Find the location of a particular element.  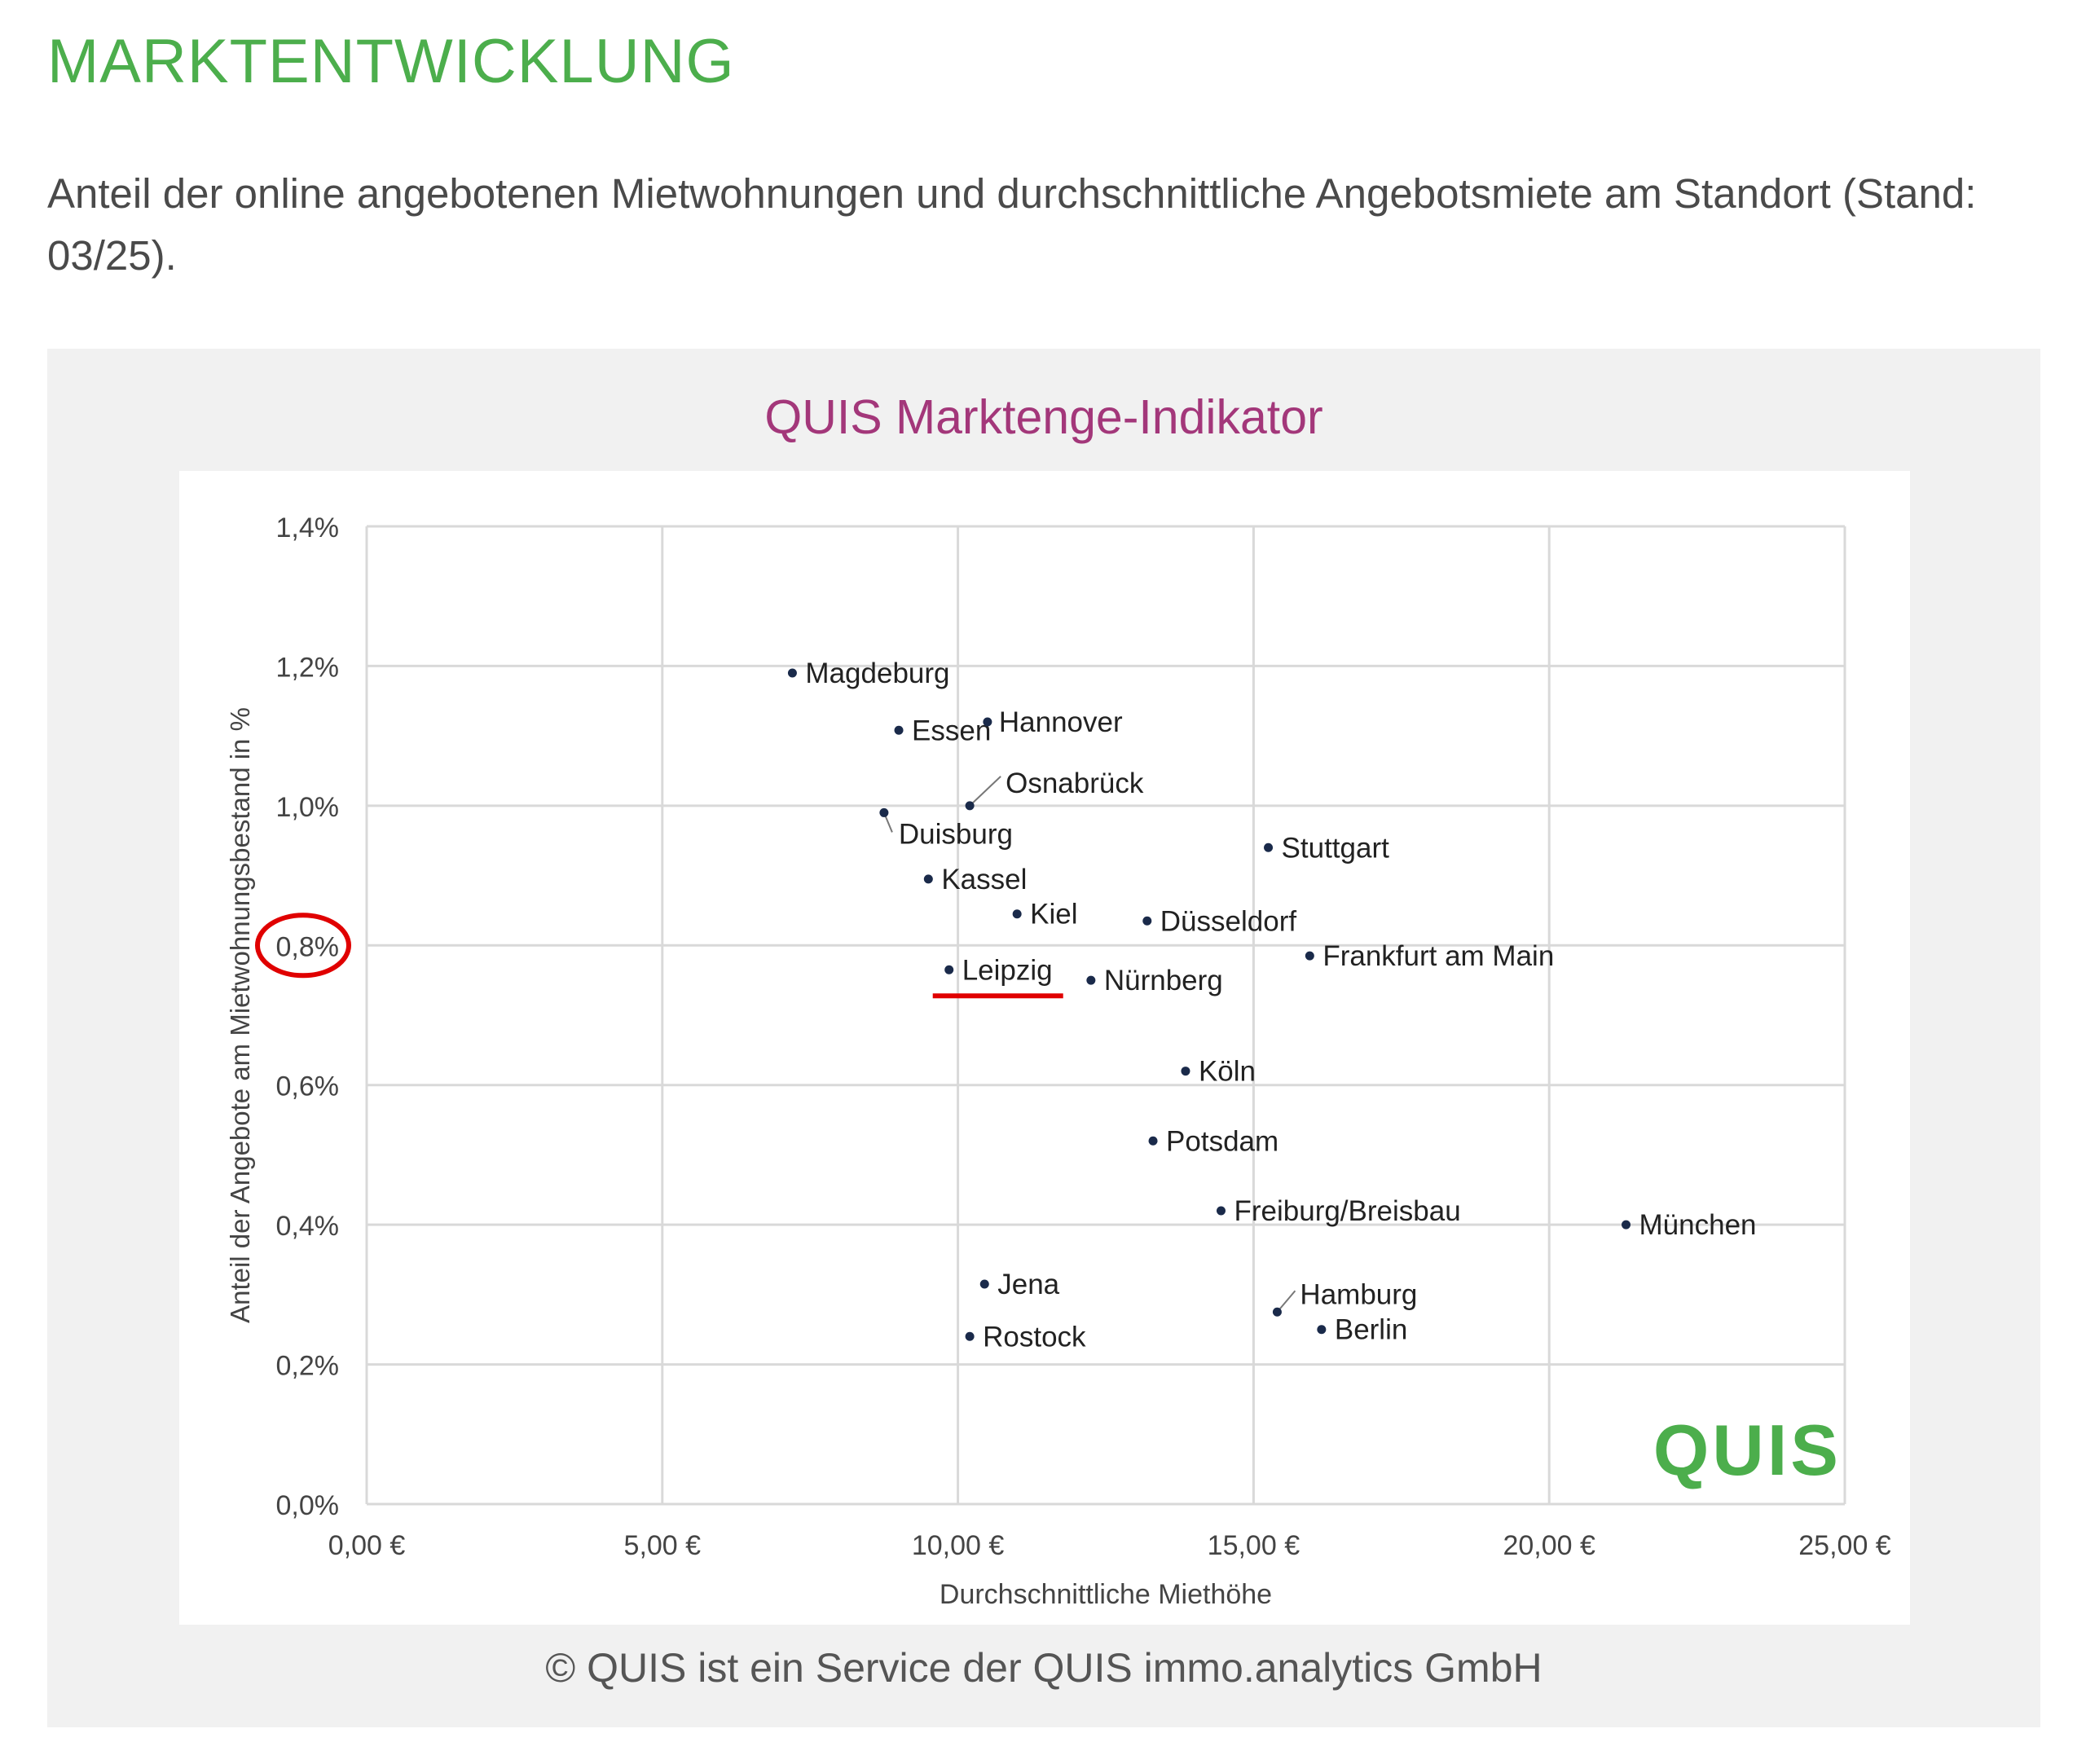

x-tick-label: 15,00 € is located at coordinates (1254, 1545).